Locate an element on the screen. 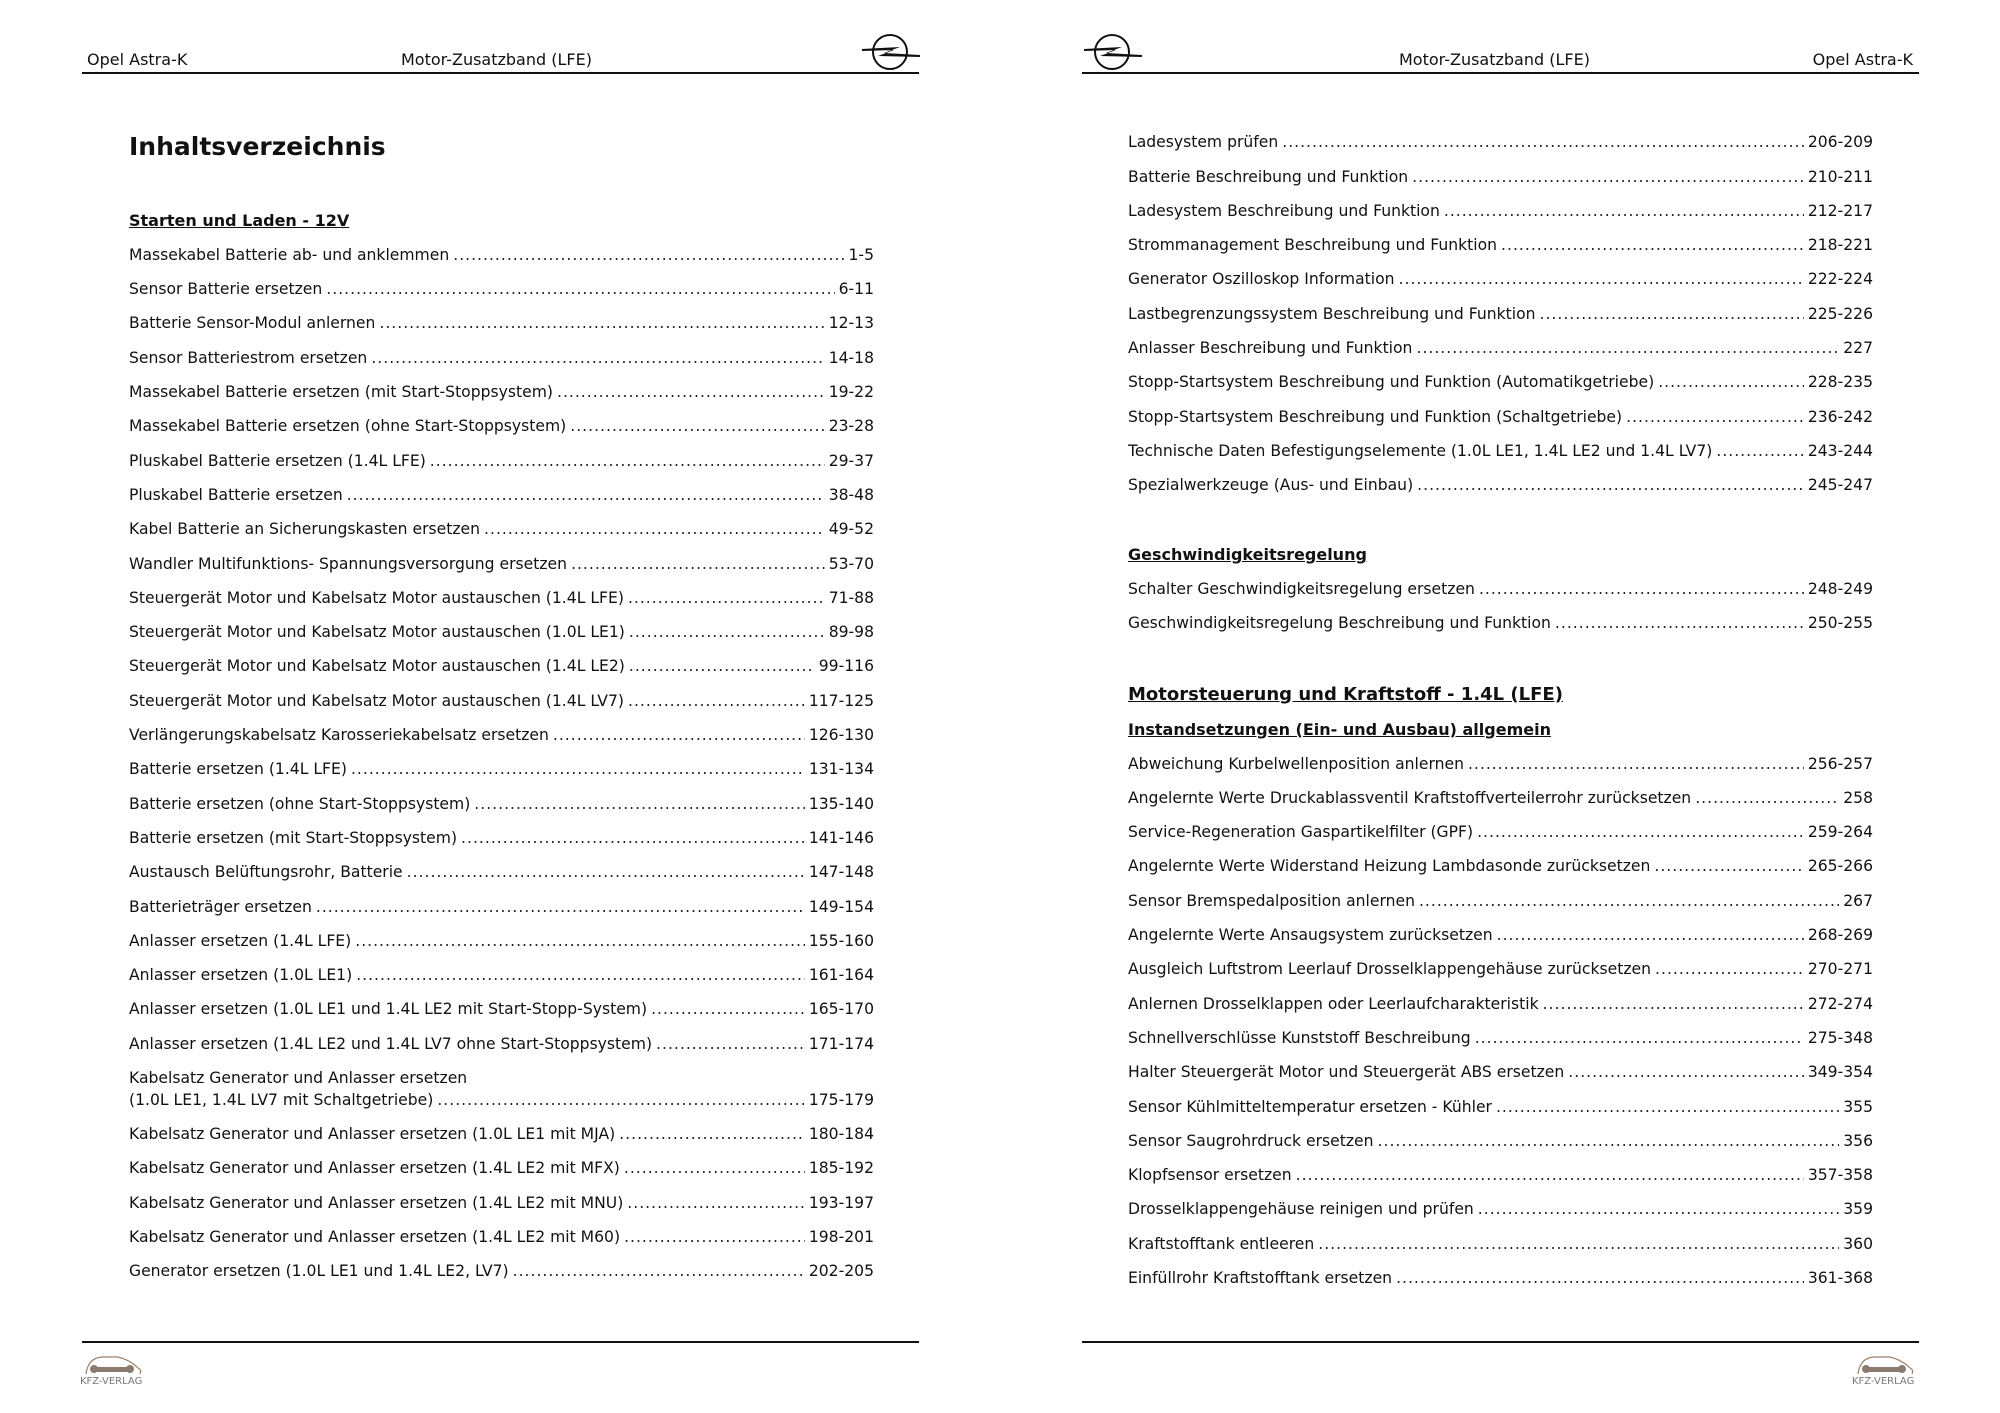 Image resolution: width=2000 pixels, height=1413 pixels. entry-pages: 267 is located at coordinates (1858, 900).